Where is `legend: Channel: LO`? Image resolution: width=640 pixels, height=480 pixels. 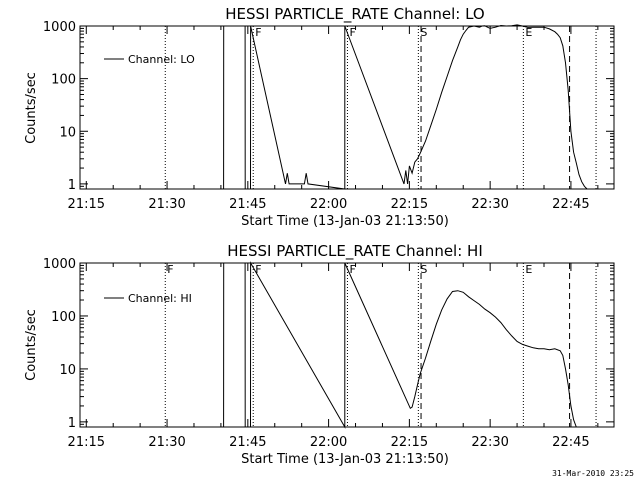 legend: Channel: LO is located at coordinates (149, 59).